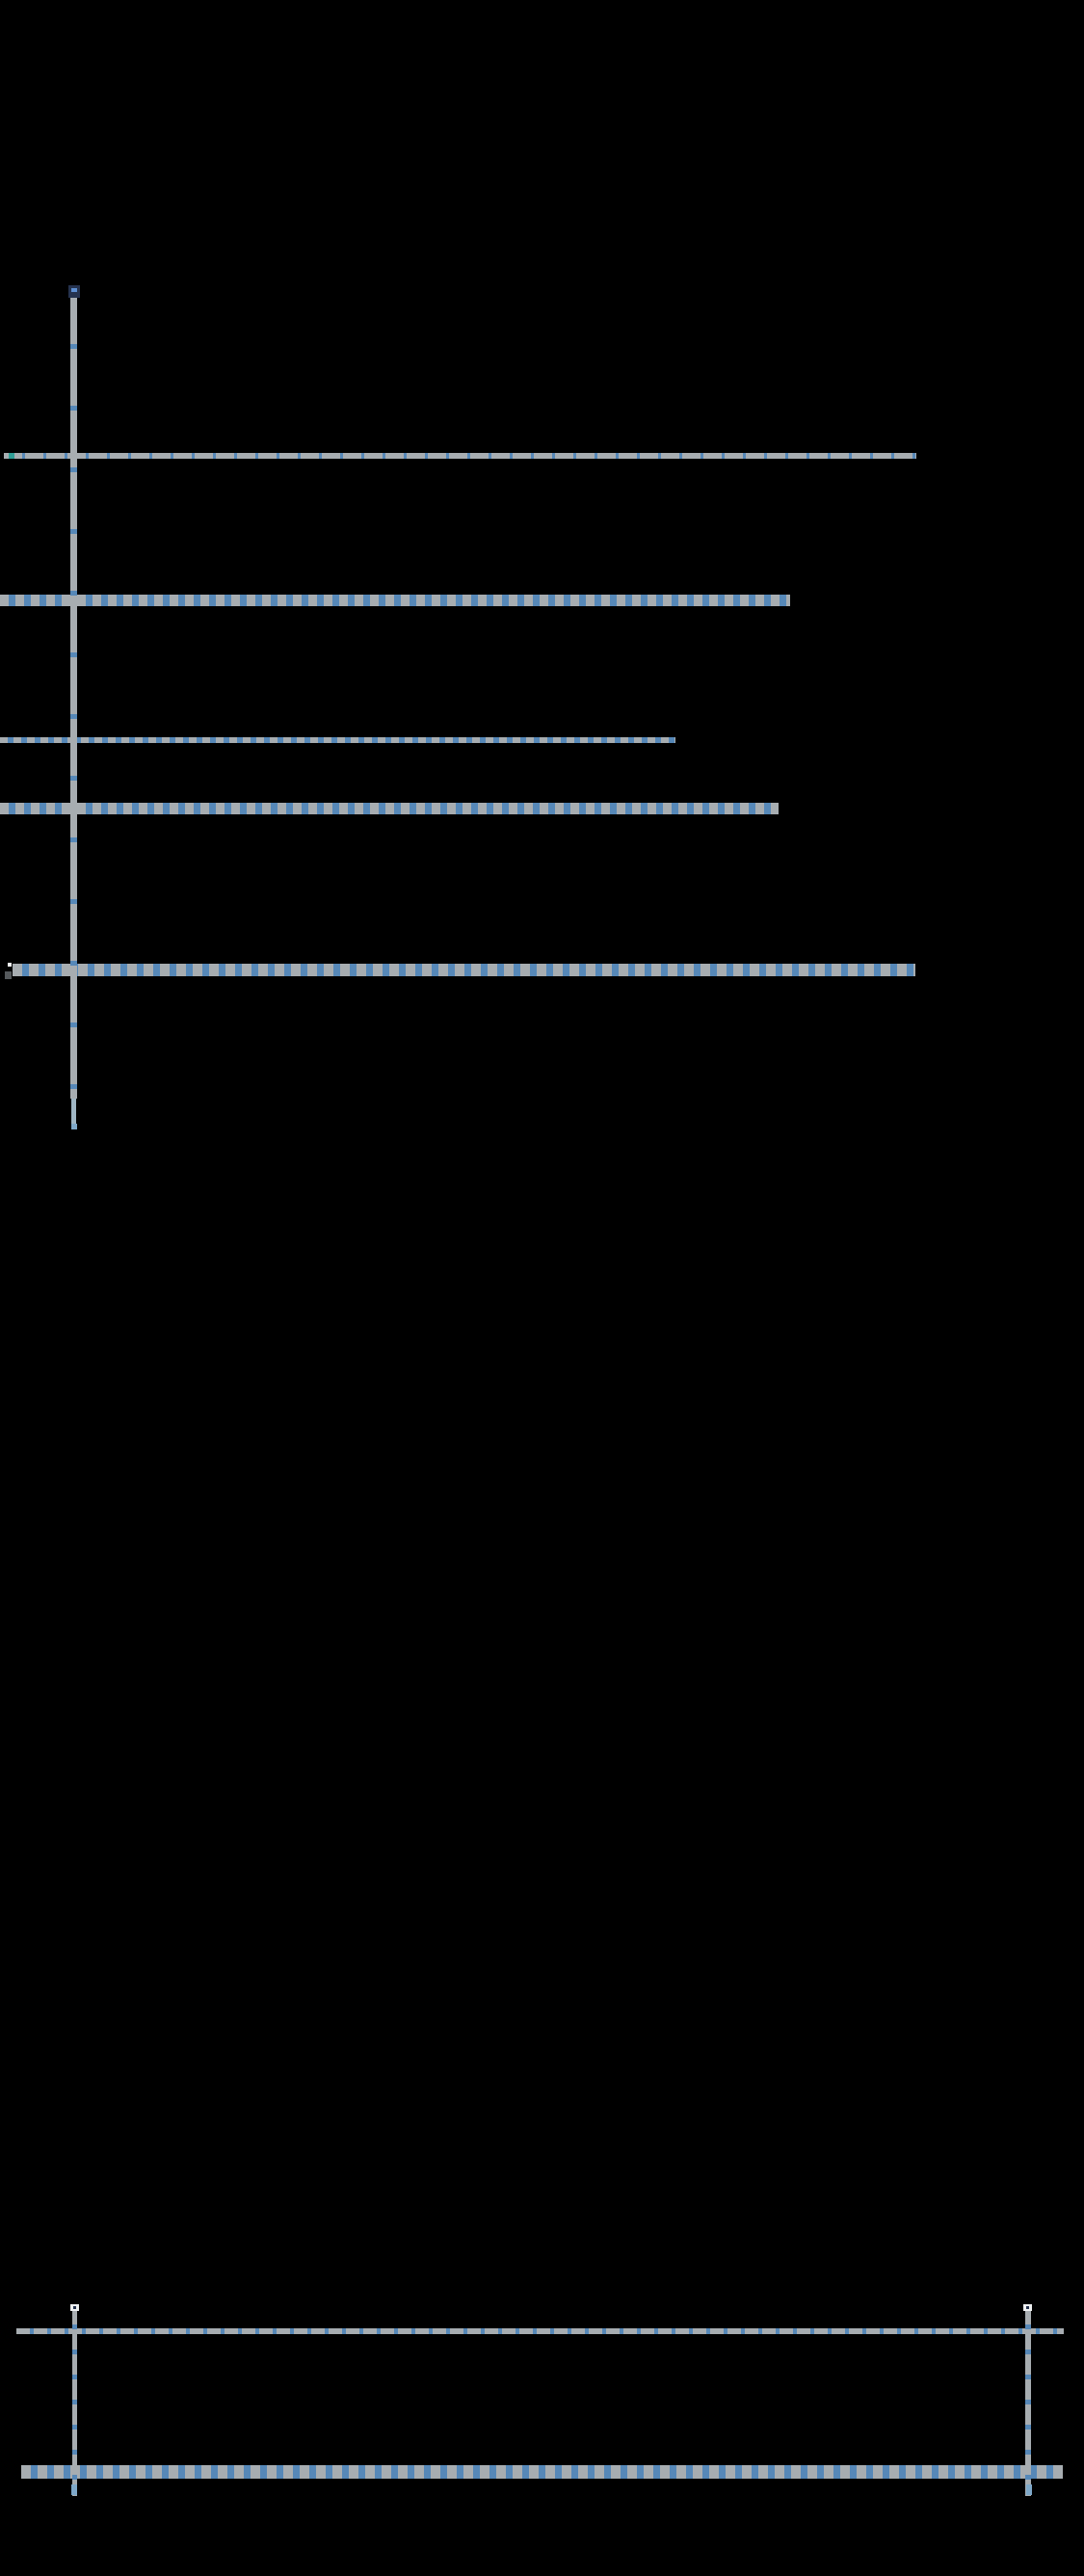  Describe the element at coordinates (10, 965) in the screenshot. I see `list-bullet-white-speck` at that location.